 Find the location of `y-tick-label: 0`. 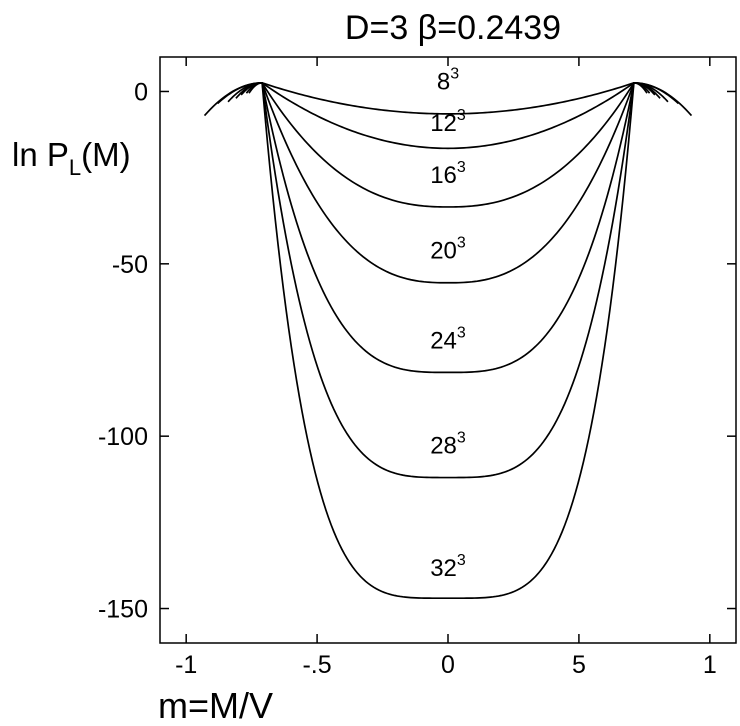

y-tick-label: 0 is located at coordinates (141, 92).